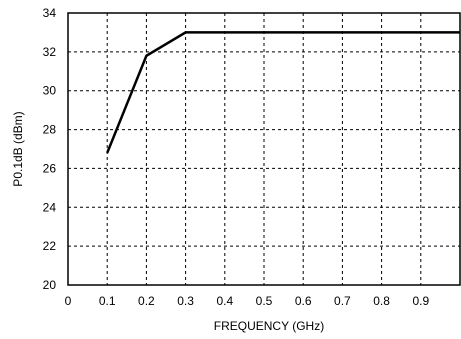  Describe the element at coordinates (50, 246) in the screenshot. I see `y-tick-label: 22` at that location.